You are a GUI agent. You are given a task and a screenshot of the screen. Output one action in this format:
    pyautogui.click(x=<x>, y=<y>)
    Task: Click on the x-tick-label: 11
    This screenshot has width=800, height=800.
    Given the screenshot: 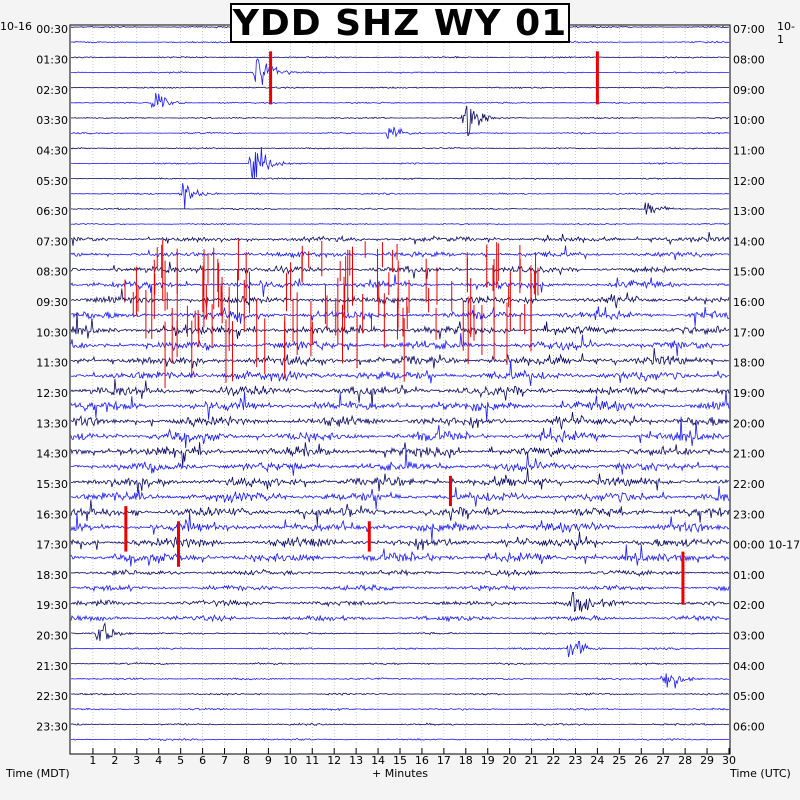 What is the action you would take?
    pyautogui.click(x=312, y=760)
    